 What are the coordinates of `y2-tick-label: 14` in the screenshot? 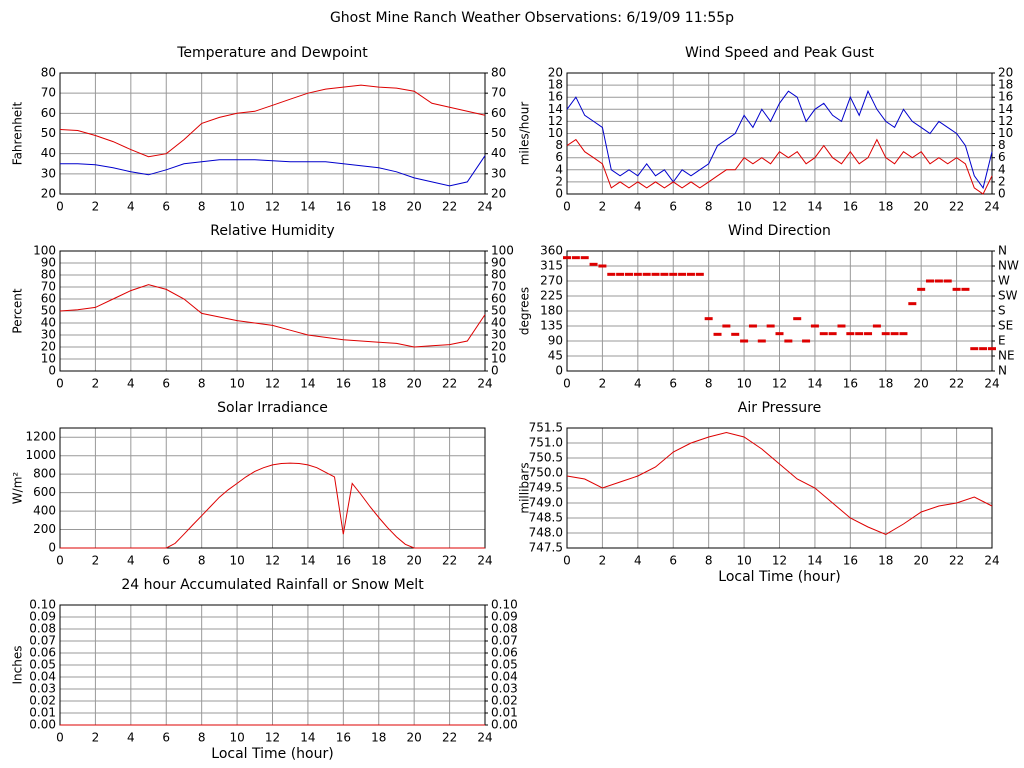 It's located at (1005, 109).